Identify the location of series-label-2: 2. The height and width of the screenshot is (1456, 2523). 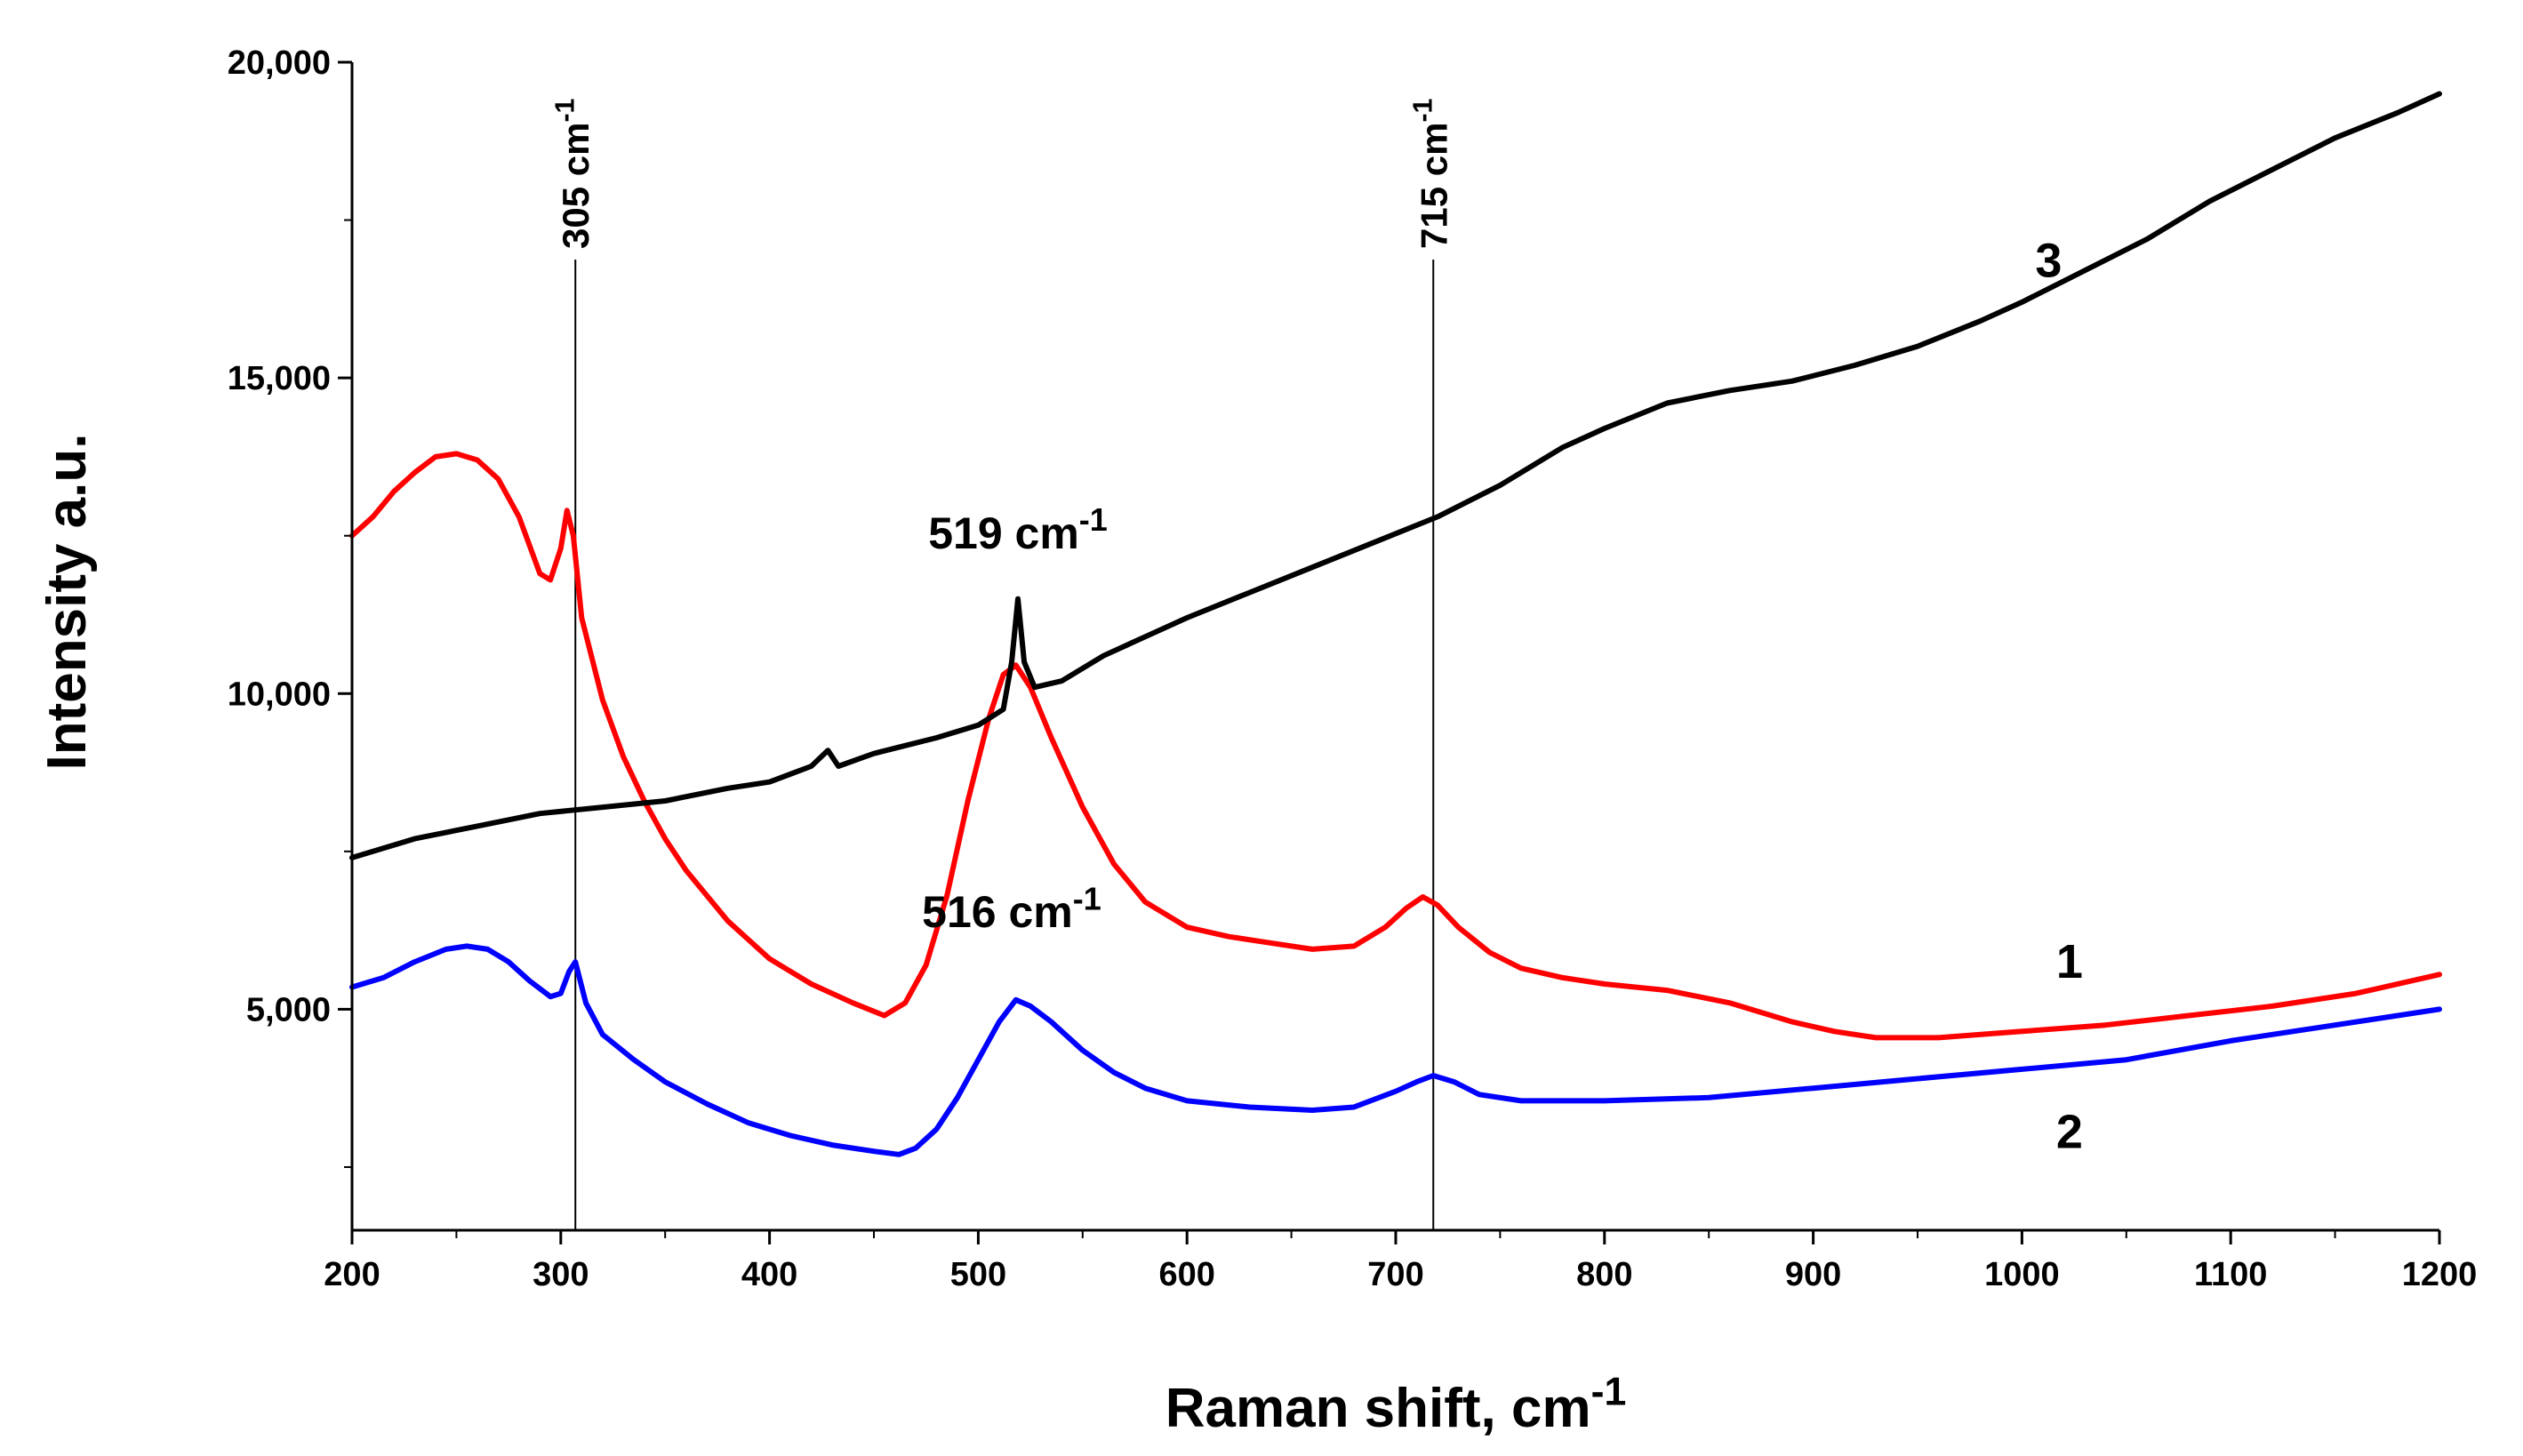
(2069, 1132).